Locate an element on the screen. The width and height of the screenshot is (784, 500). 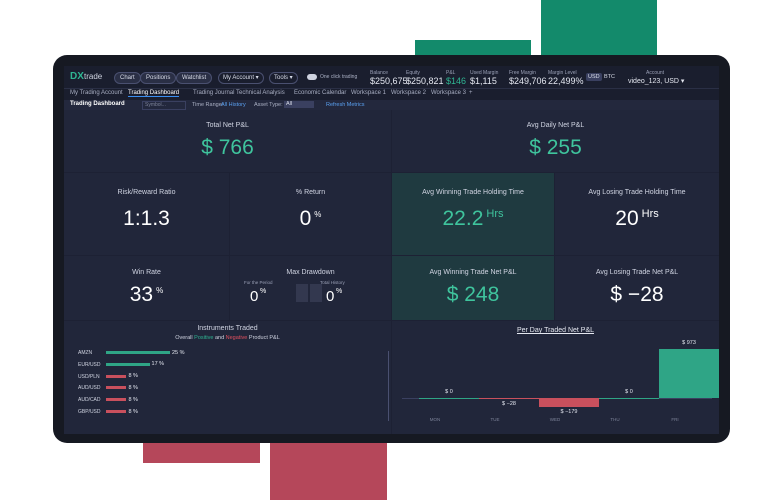
menu: Tools ▾ is located at coordinates (283, 78).